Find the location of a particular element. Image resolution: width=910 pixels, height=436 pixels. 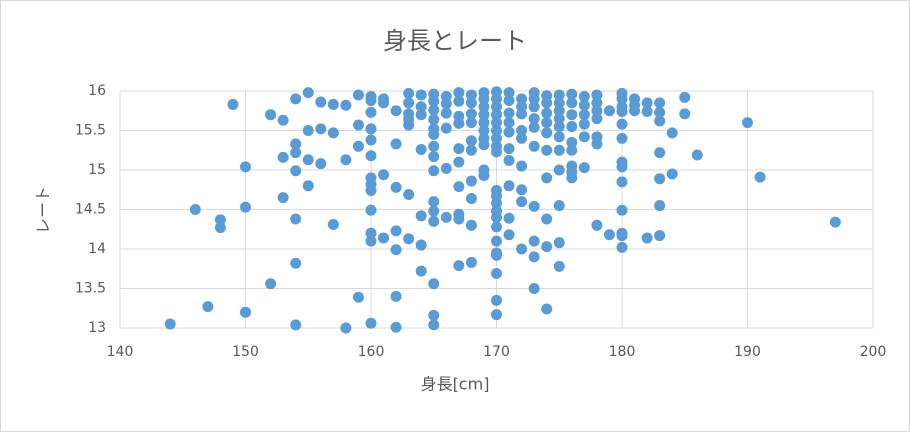

x-tick-label: 150 is located at coordinates (245, 352).